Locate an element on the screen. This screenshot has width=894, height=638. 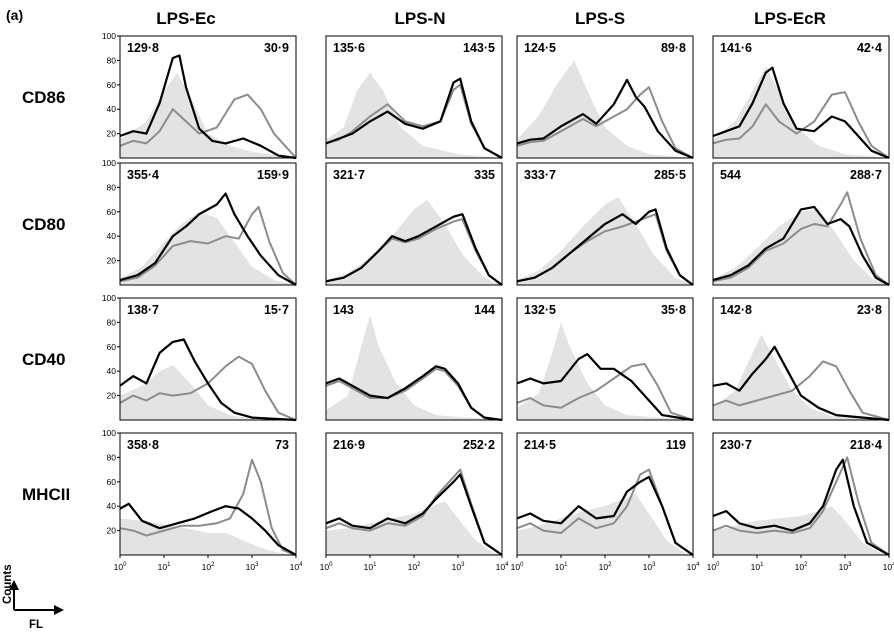
axis-indicator: Counts FL is located at coordinates (33, 597).